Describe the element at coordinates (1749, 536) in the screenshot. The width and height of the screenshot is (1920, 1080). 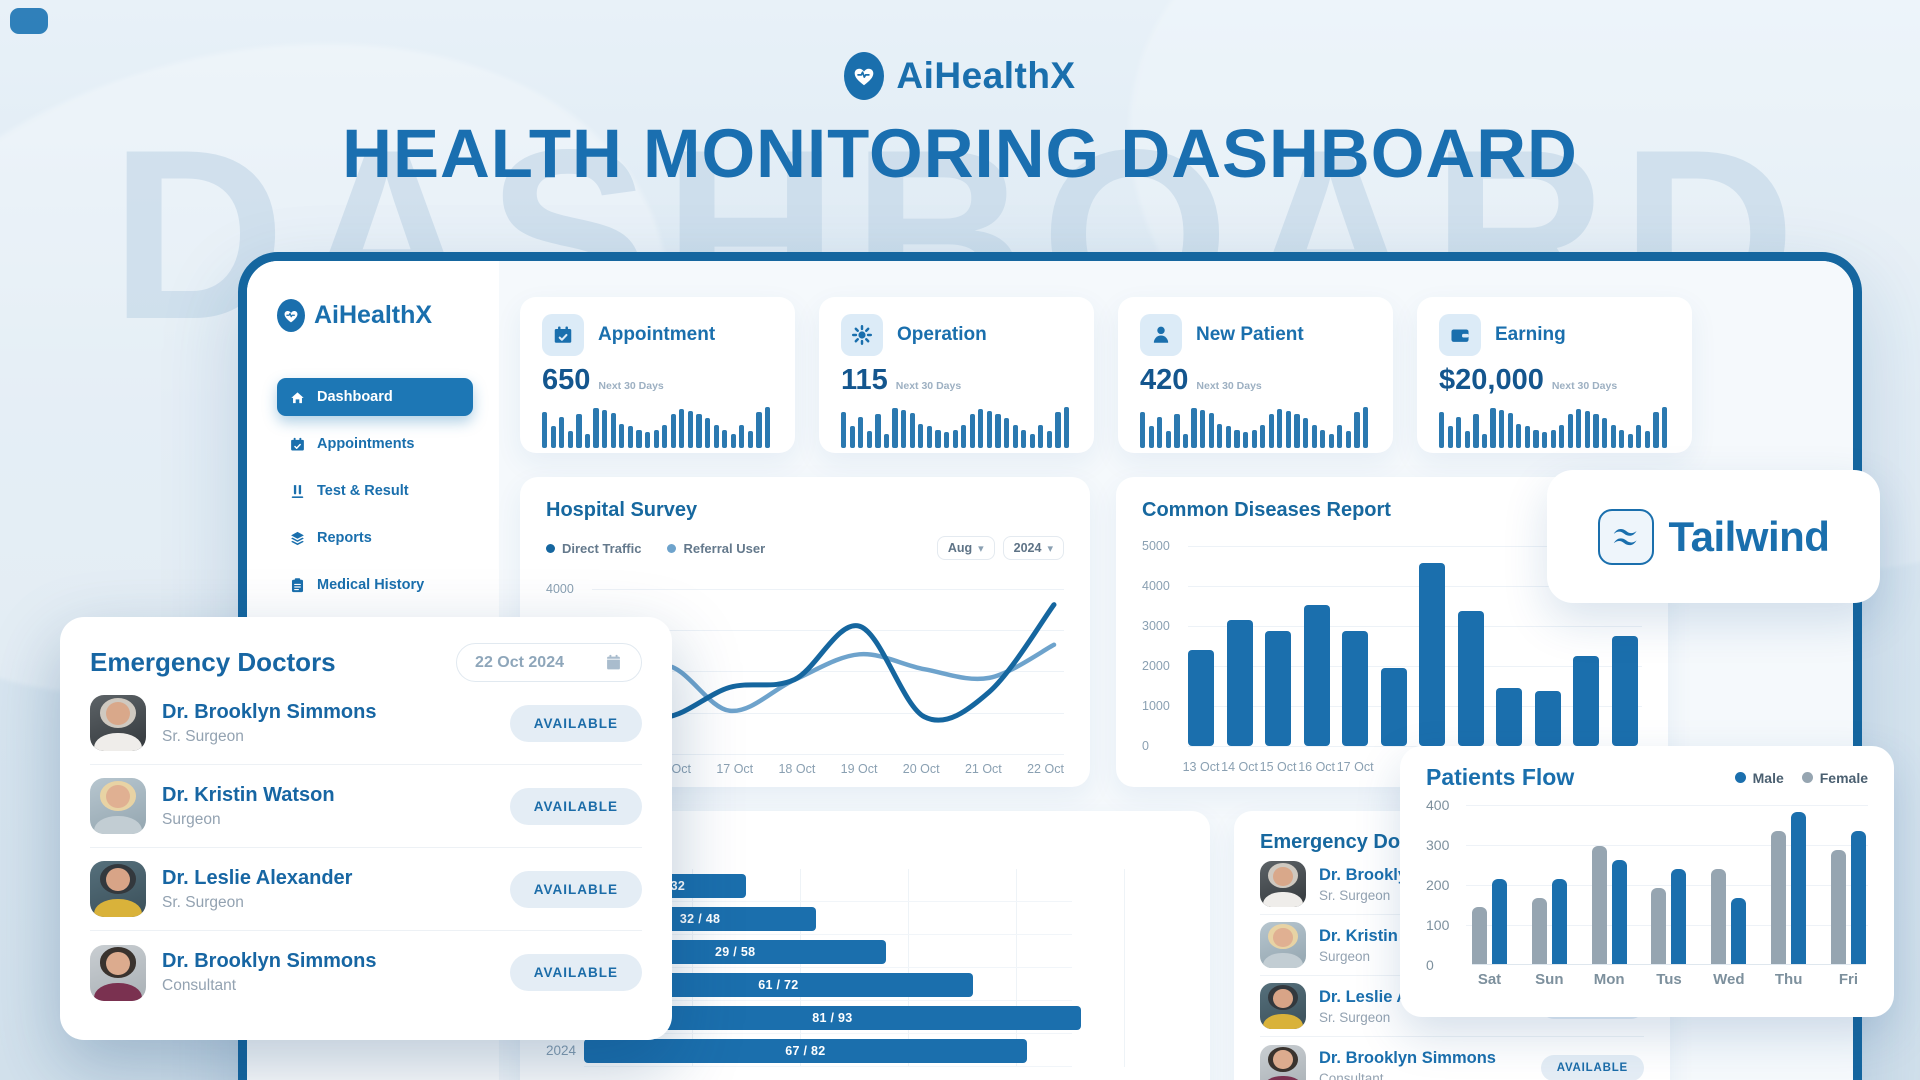
I see `tailwind-label: Tailwind` at that location.